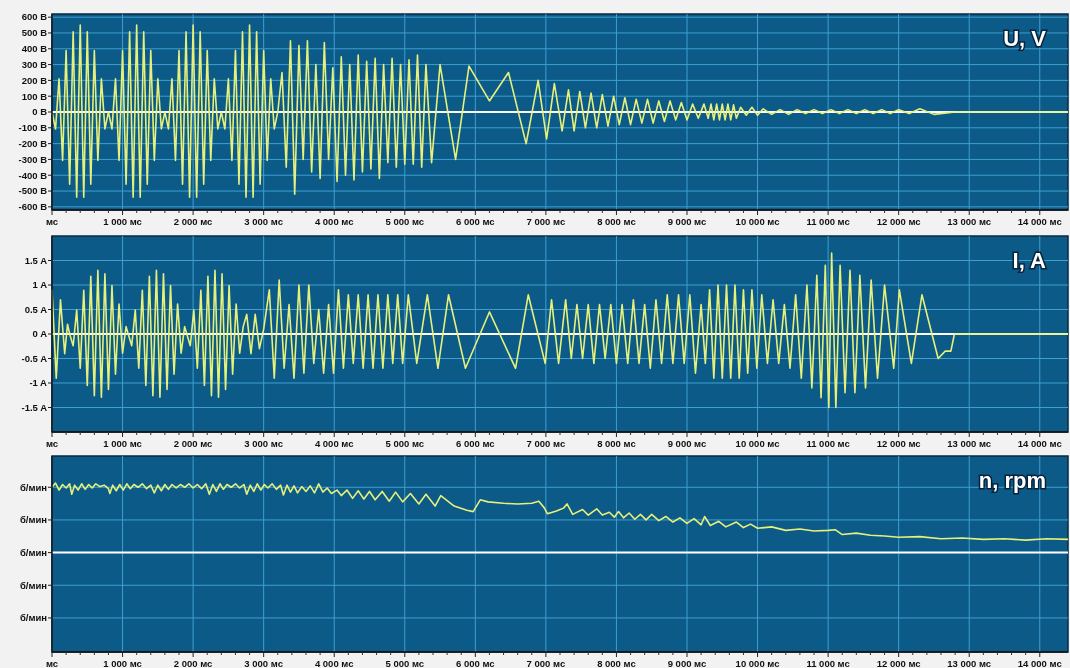  I want to click on y-tick-label: 0 В, so click(40, 112).